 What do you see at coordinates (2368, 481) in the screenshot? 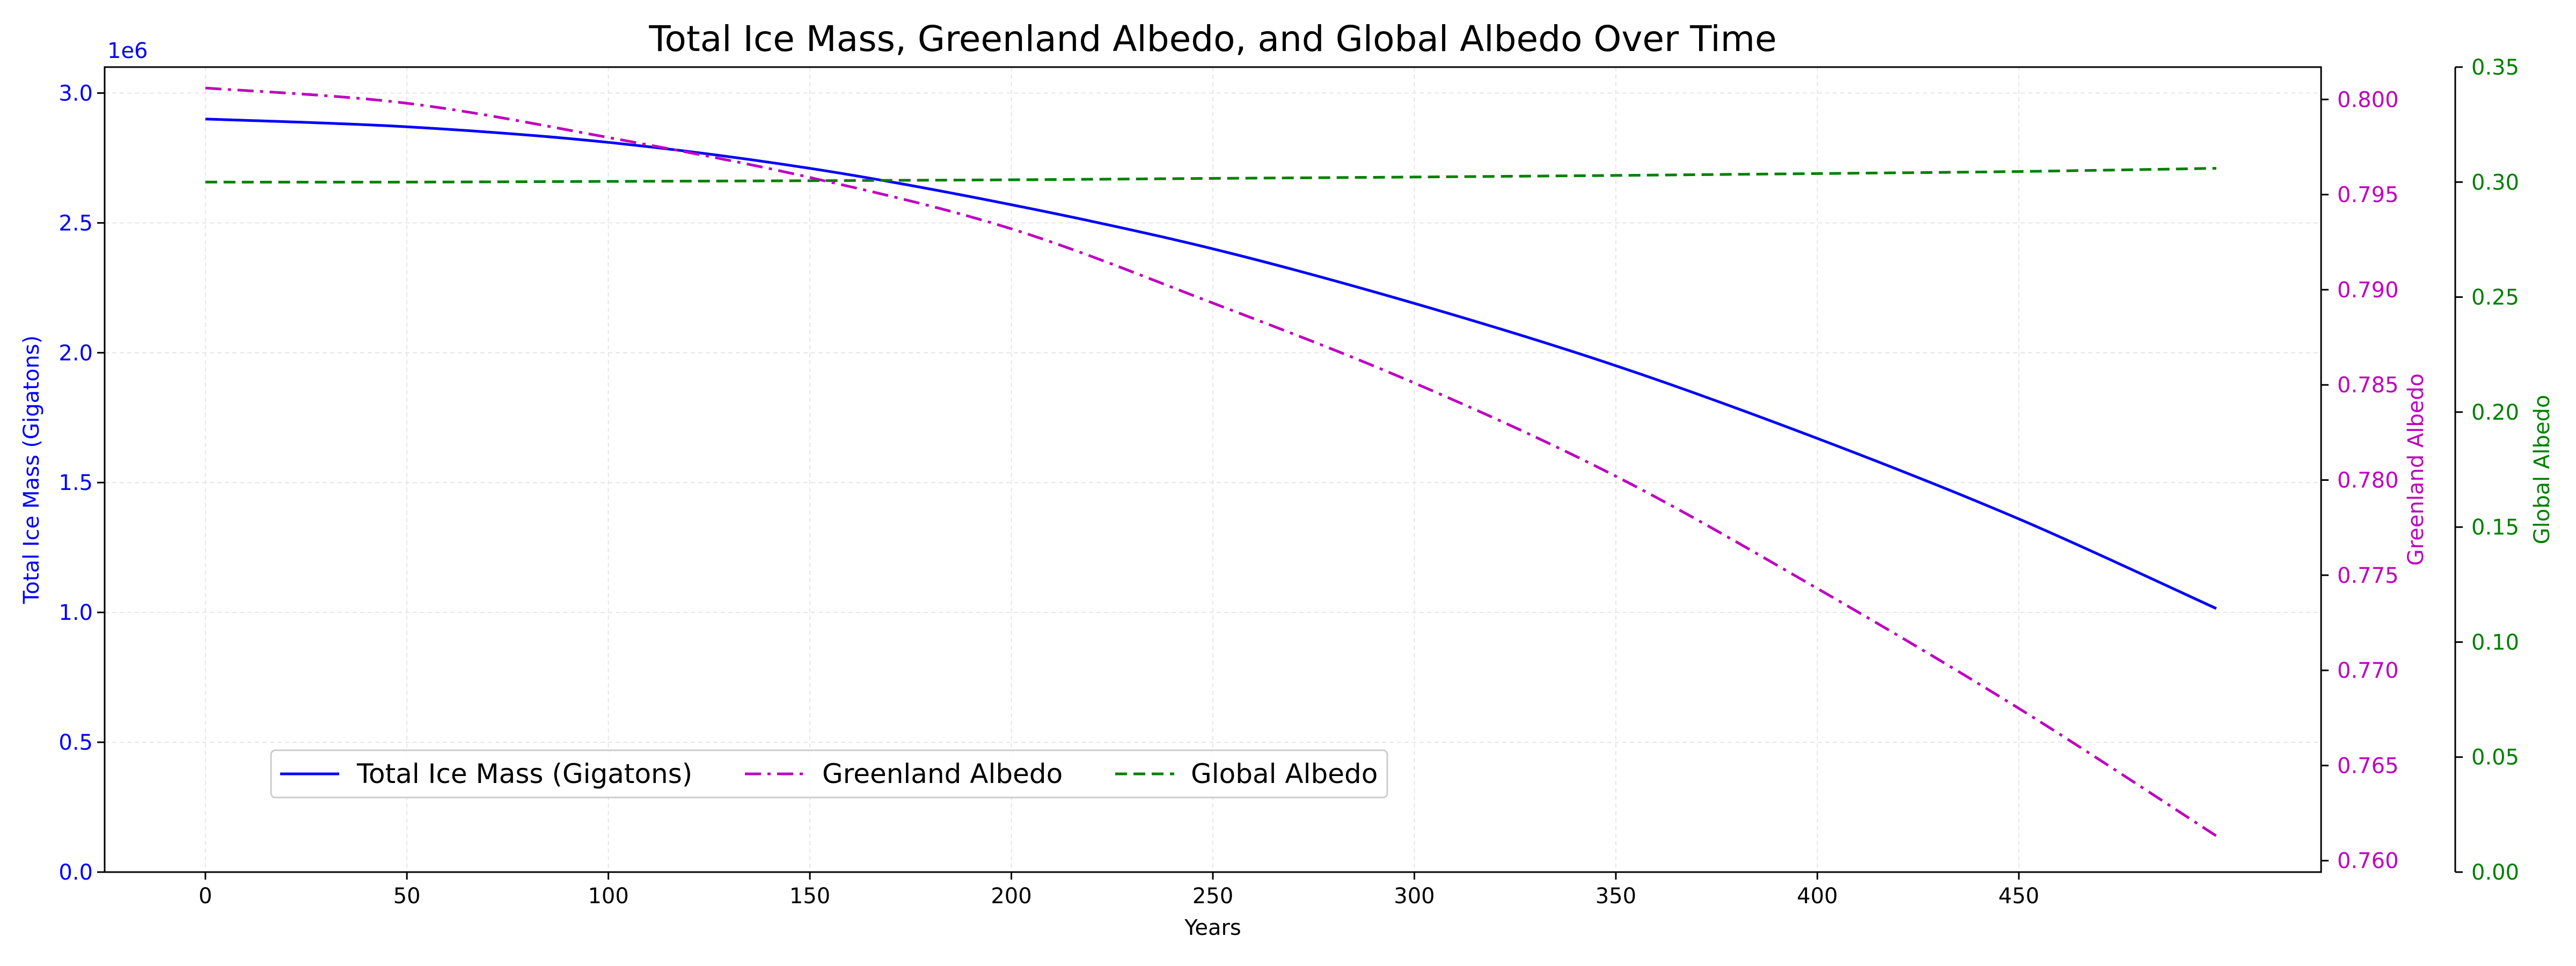
I see `greenland-tick-label: 0.780` at bounding box center [2368, 481].